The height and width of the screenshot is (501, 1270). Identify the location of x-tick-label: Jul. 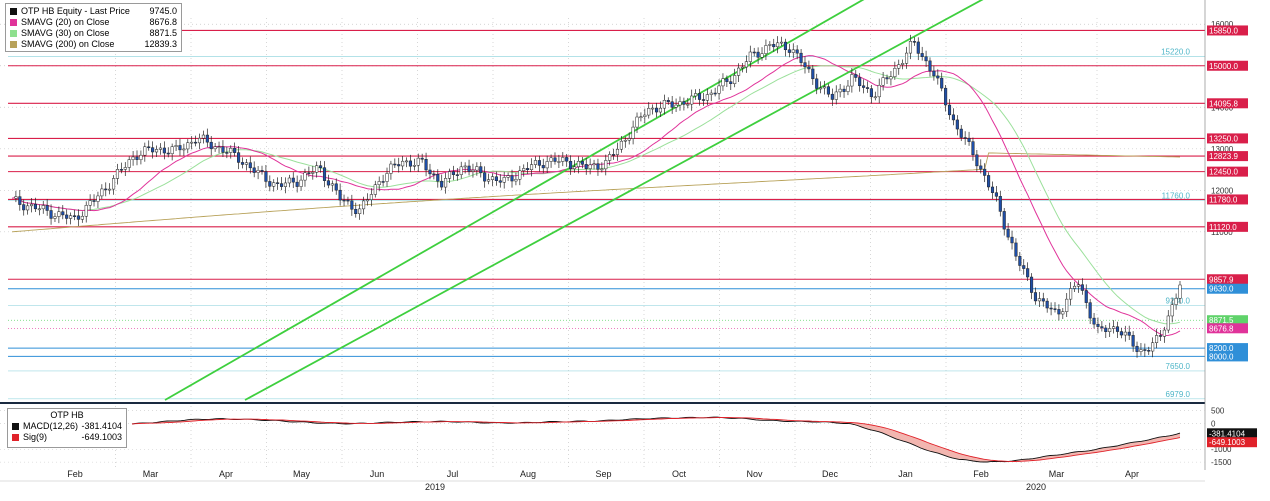
(453, 474).